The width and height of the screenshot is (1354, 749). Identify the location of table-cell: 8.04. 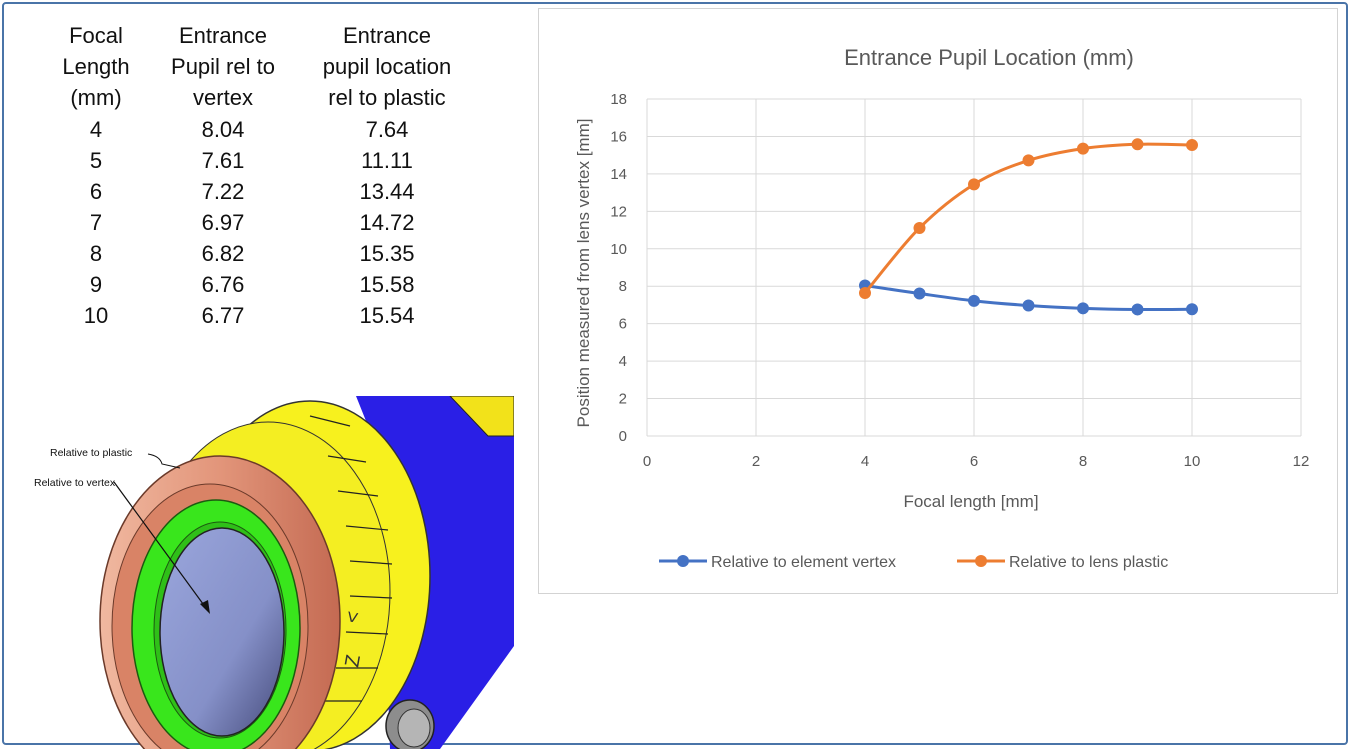
(223, 129).